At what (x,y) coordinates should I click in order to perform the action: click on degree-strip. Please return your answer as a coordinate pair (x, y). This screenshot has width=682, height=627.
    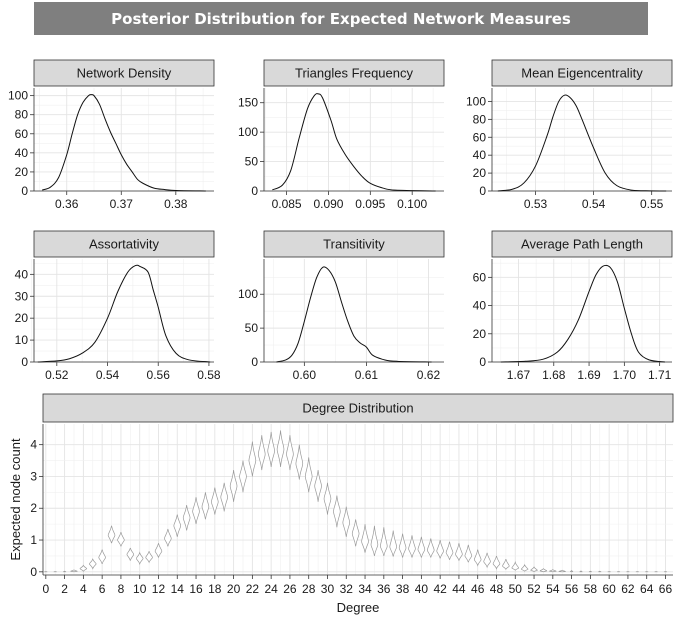
    Looking at the image, I should click on (358, 408).